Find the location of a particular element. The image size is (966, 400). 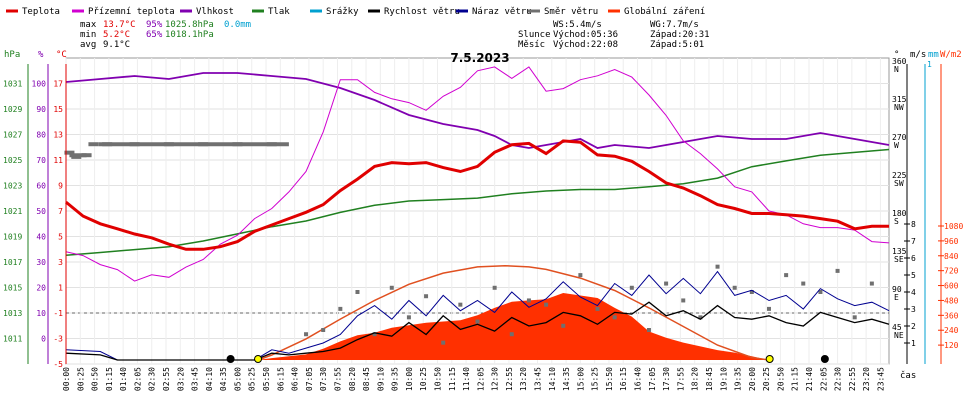

ms-tick-label: 1 is located at coordinates (913, 343).